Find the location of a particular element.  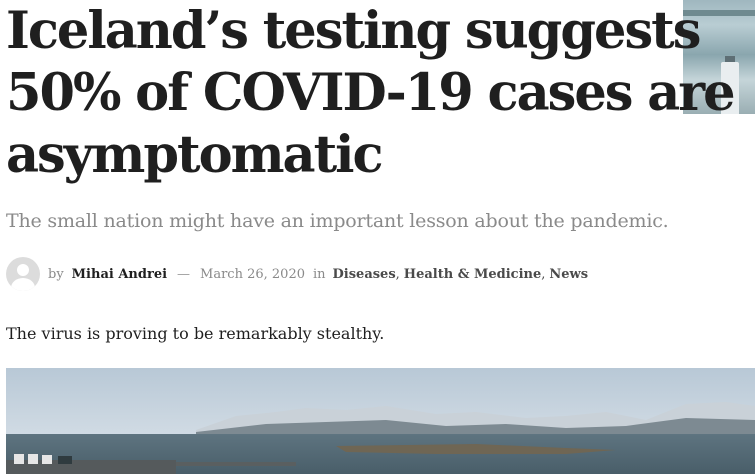

by-label: by is located at coordinates (56, 274).